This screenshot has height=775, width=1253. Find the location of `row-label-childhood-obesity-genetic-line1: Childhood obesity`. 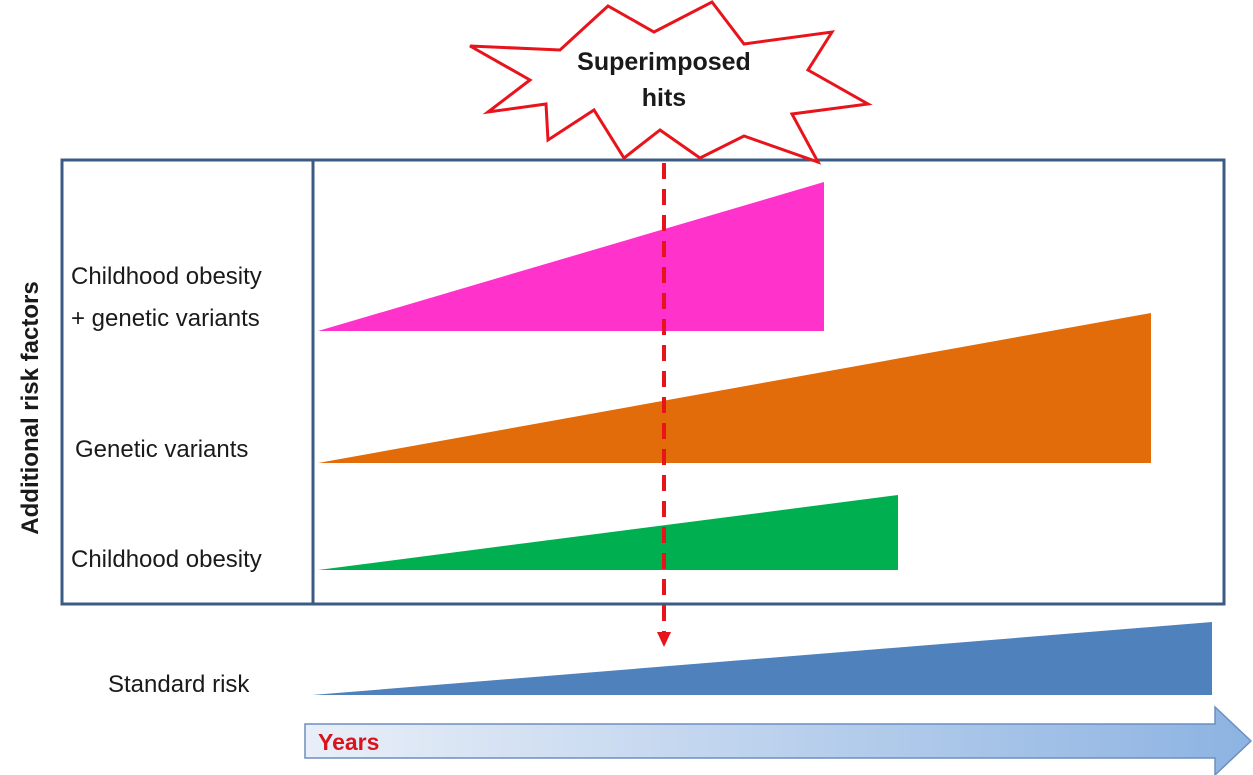

row-label-childhood-obesity-genetic-line1: Childhood obesity is located at coordinates (166, 276).